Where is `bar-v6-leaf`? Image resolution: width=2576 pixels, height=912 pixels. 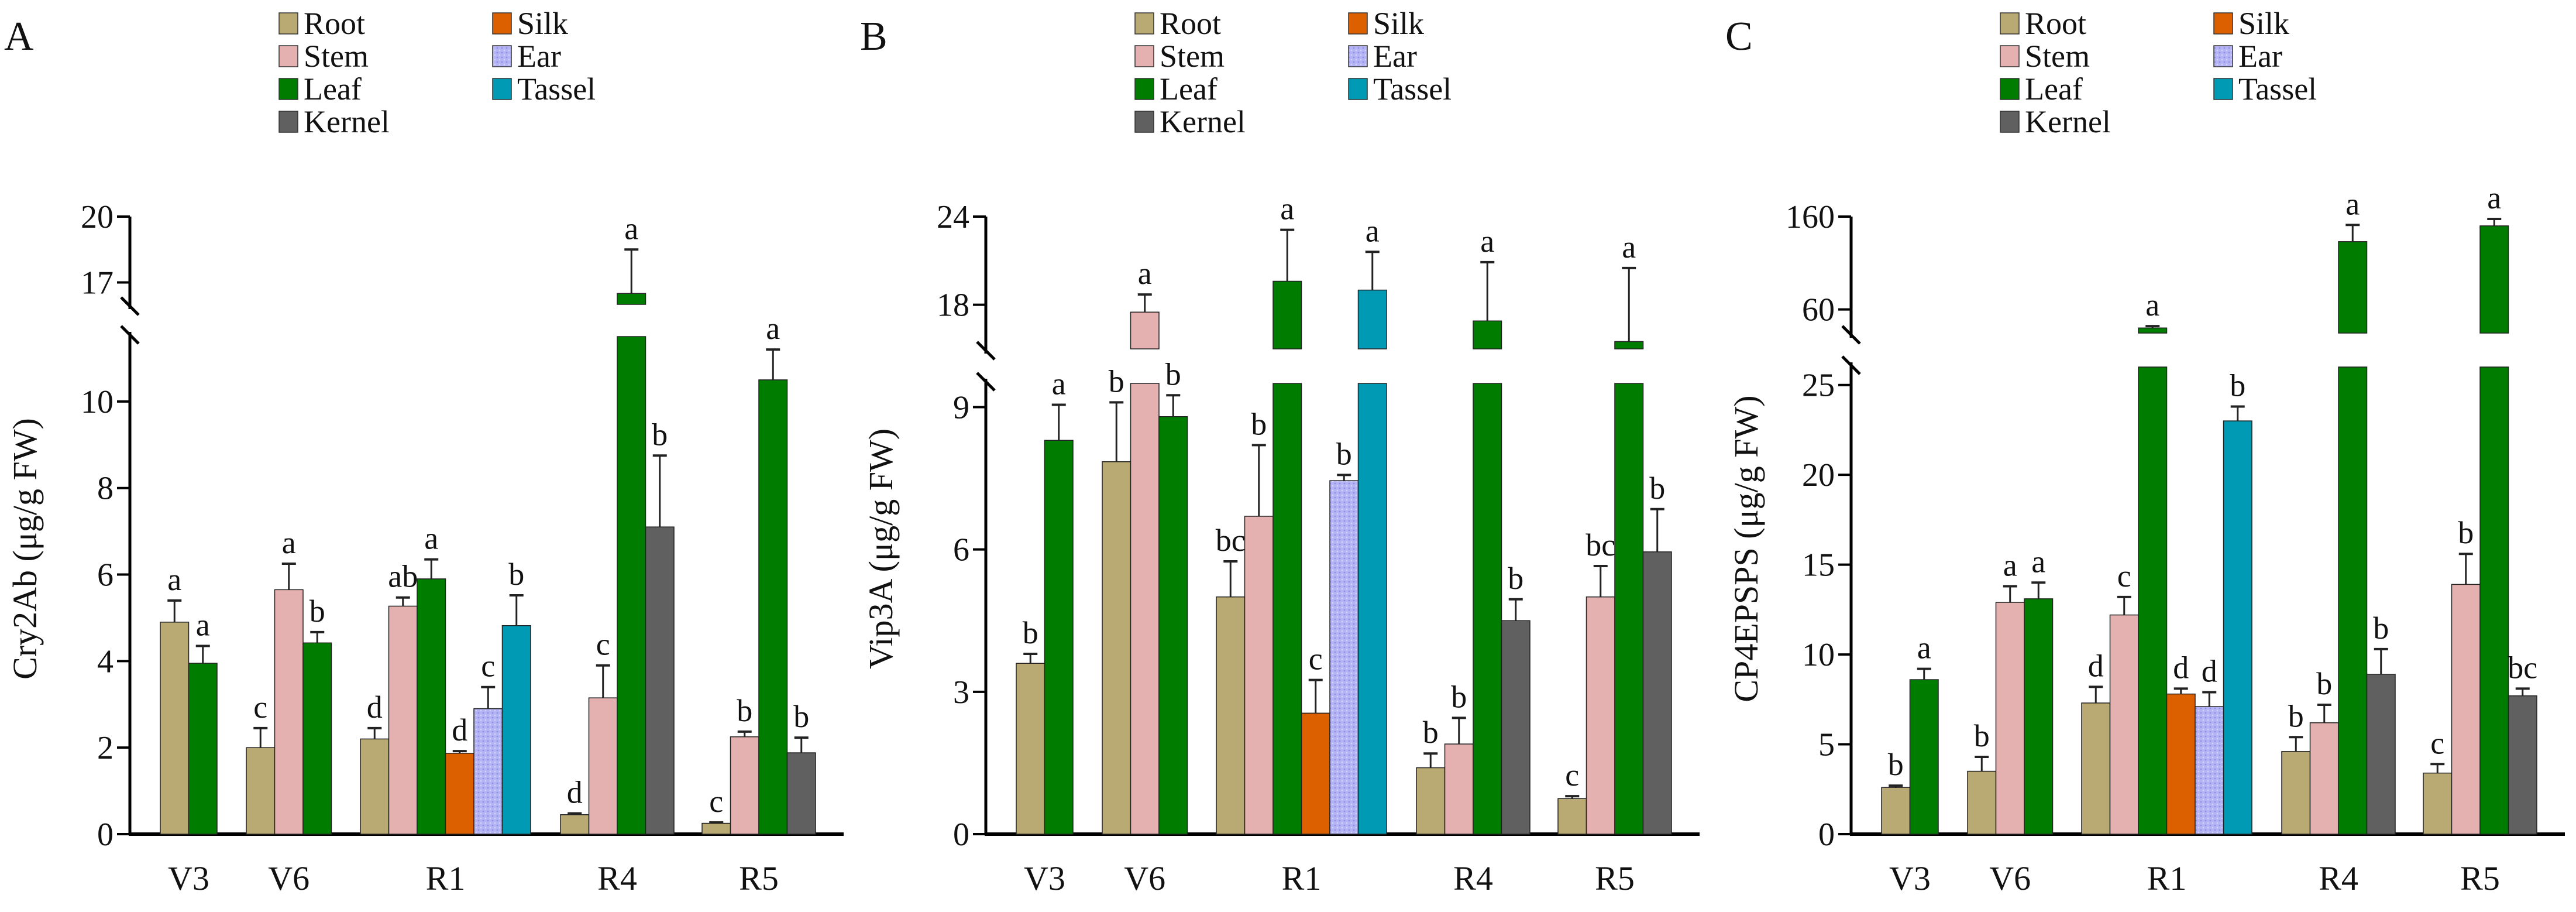
bar-v6-leaf is located at coordinates (1173, 625).